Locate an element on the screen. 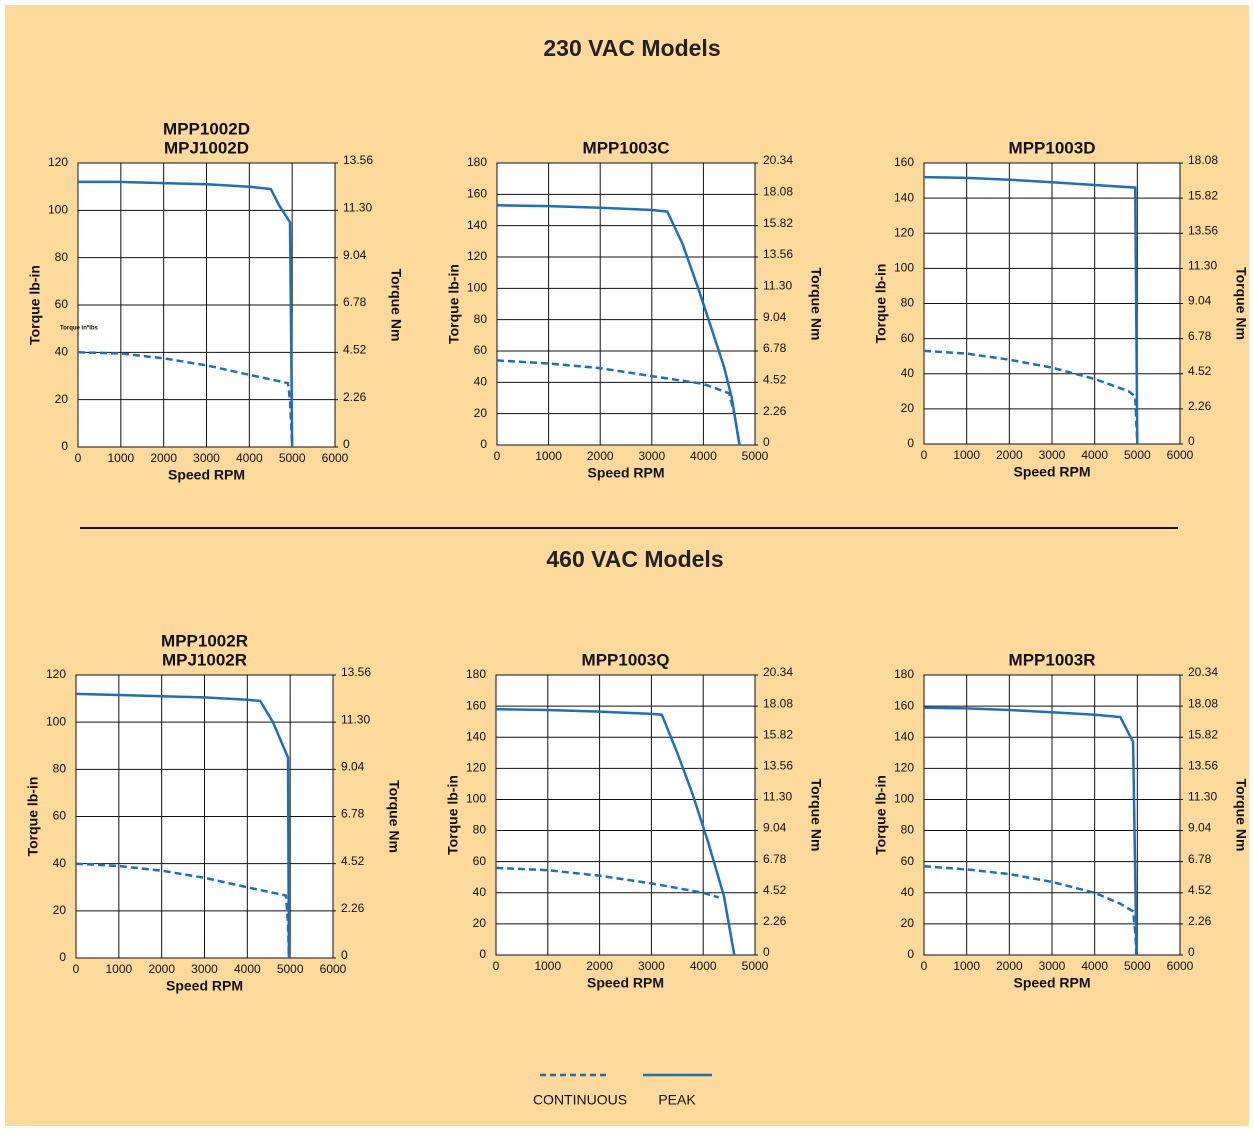 The width and height of the screenshot is (1254, 1136). y2-tick-label: 2.26 is located at coordinates (355, 397).